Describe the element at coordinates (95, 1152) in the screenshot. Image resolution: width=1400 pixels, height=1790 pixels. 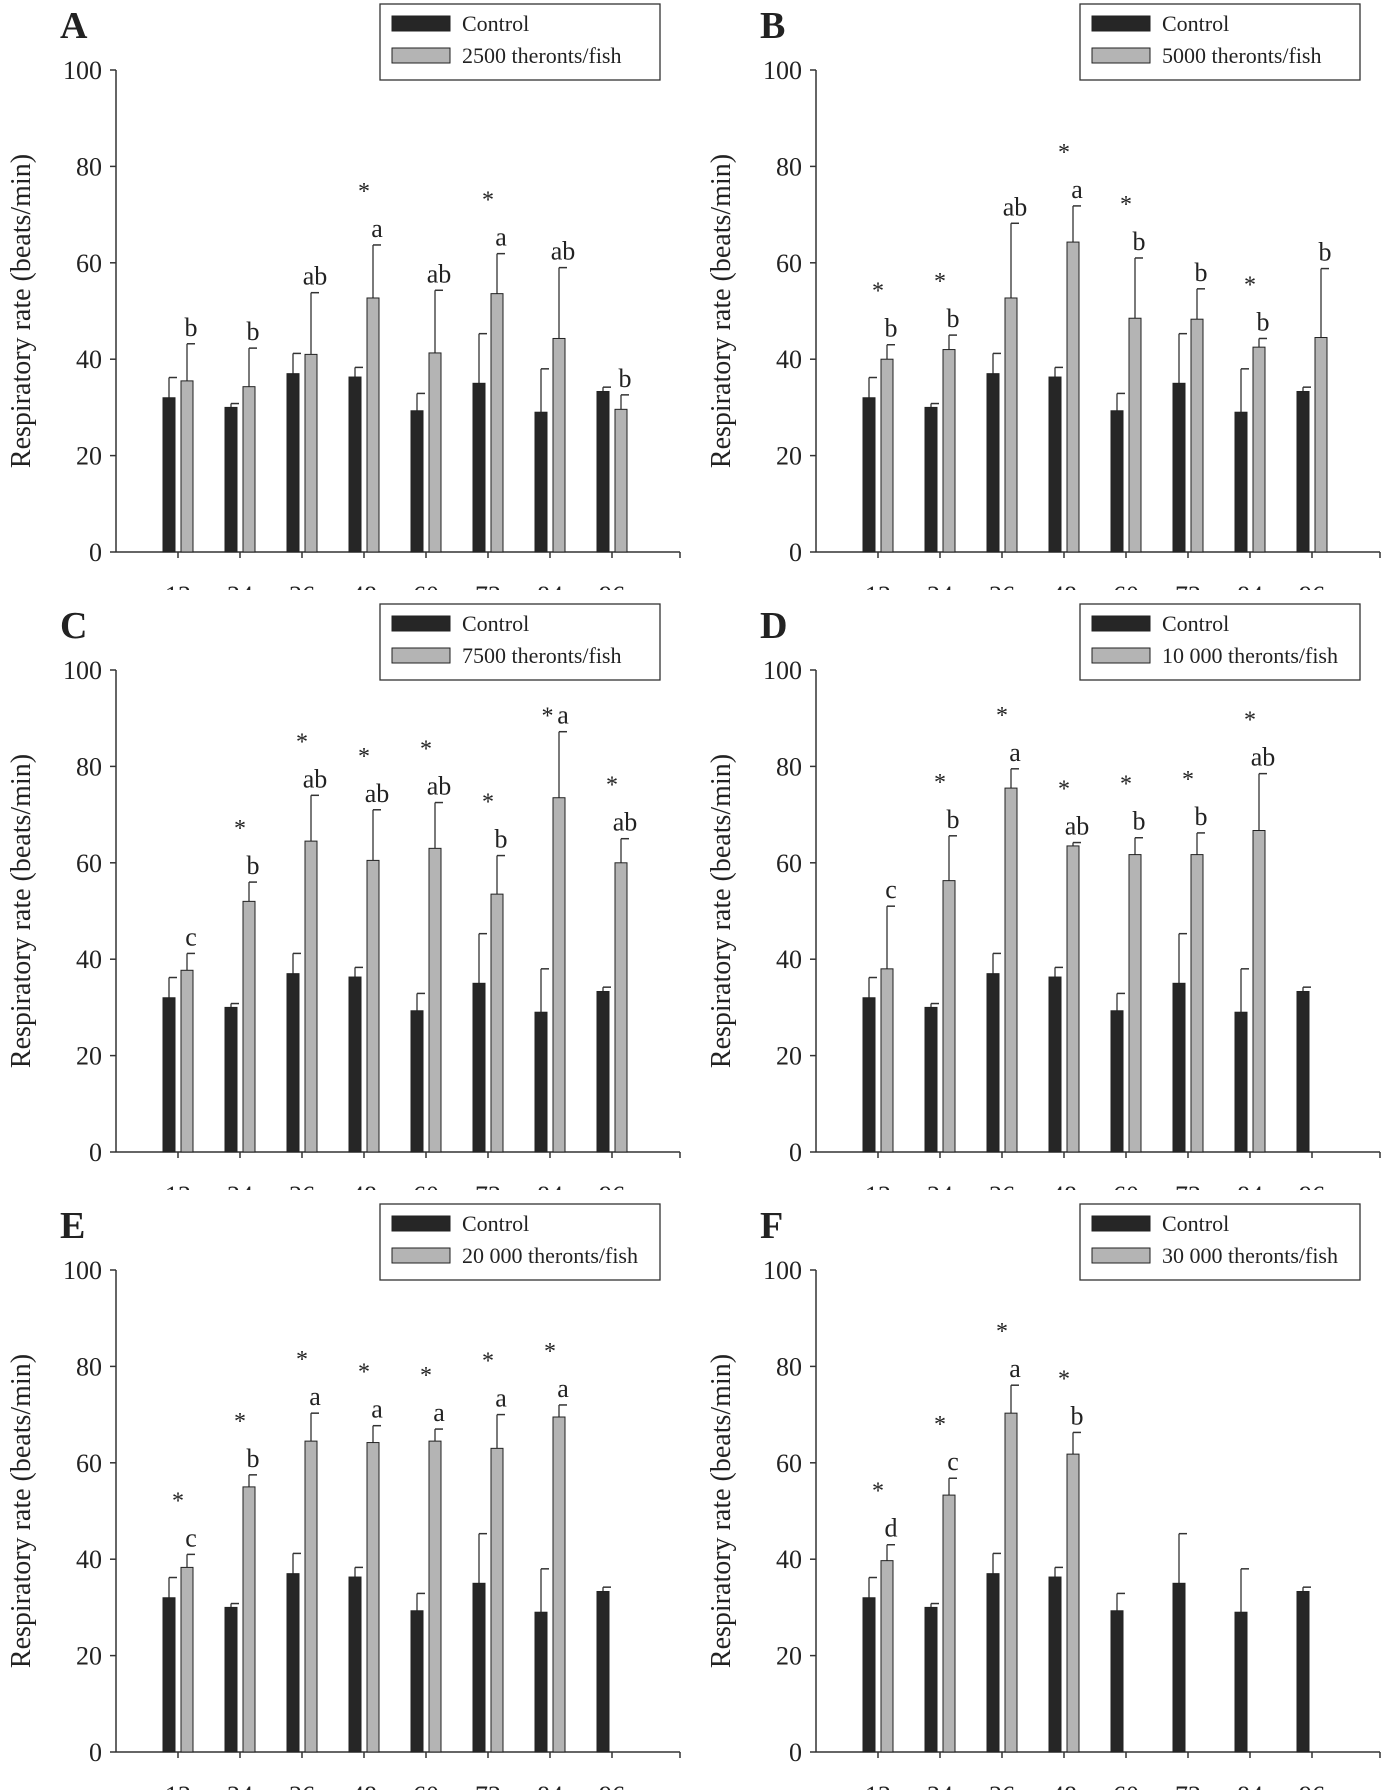
I see `y-tick-label: 0` at that location.